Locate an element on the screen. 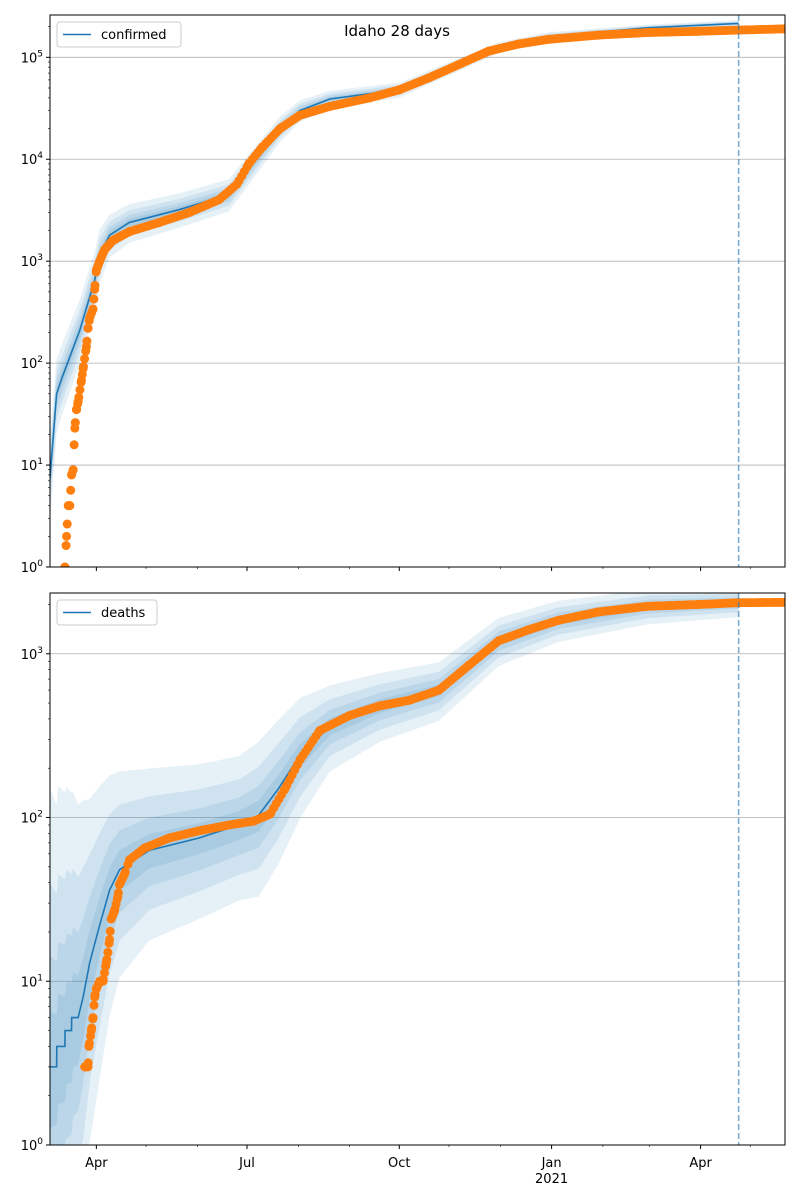  legend: confirmed is located at coordinates (119, 34).